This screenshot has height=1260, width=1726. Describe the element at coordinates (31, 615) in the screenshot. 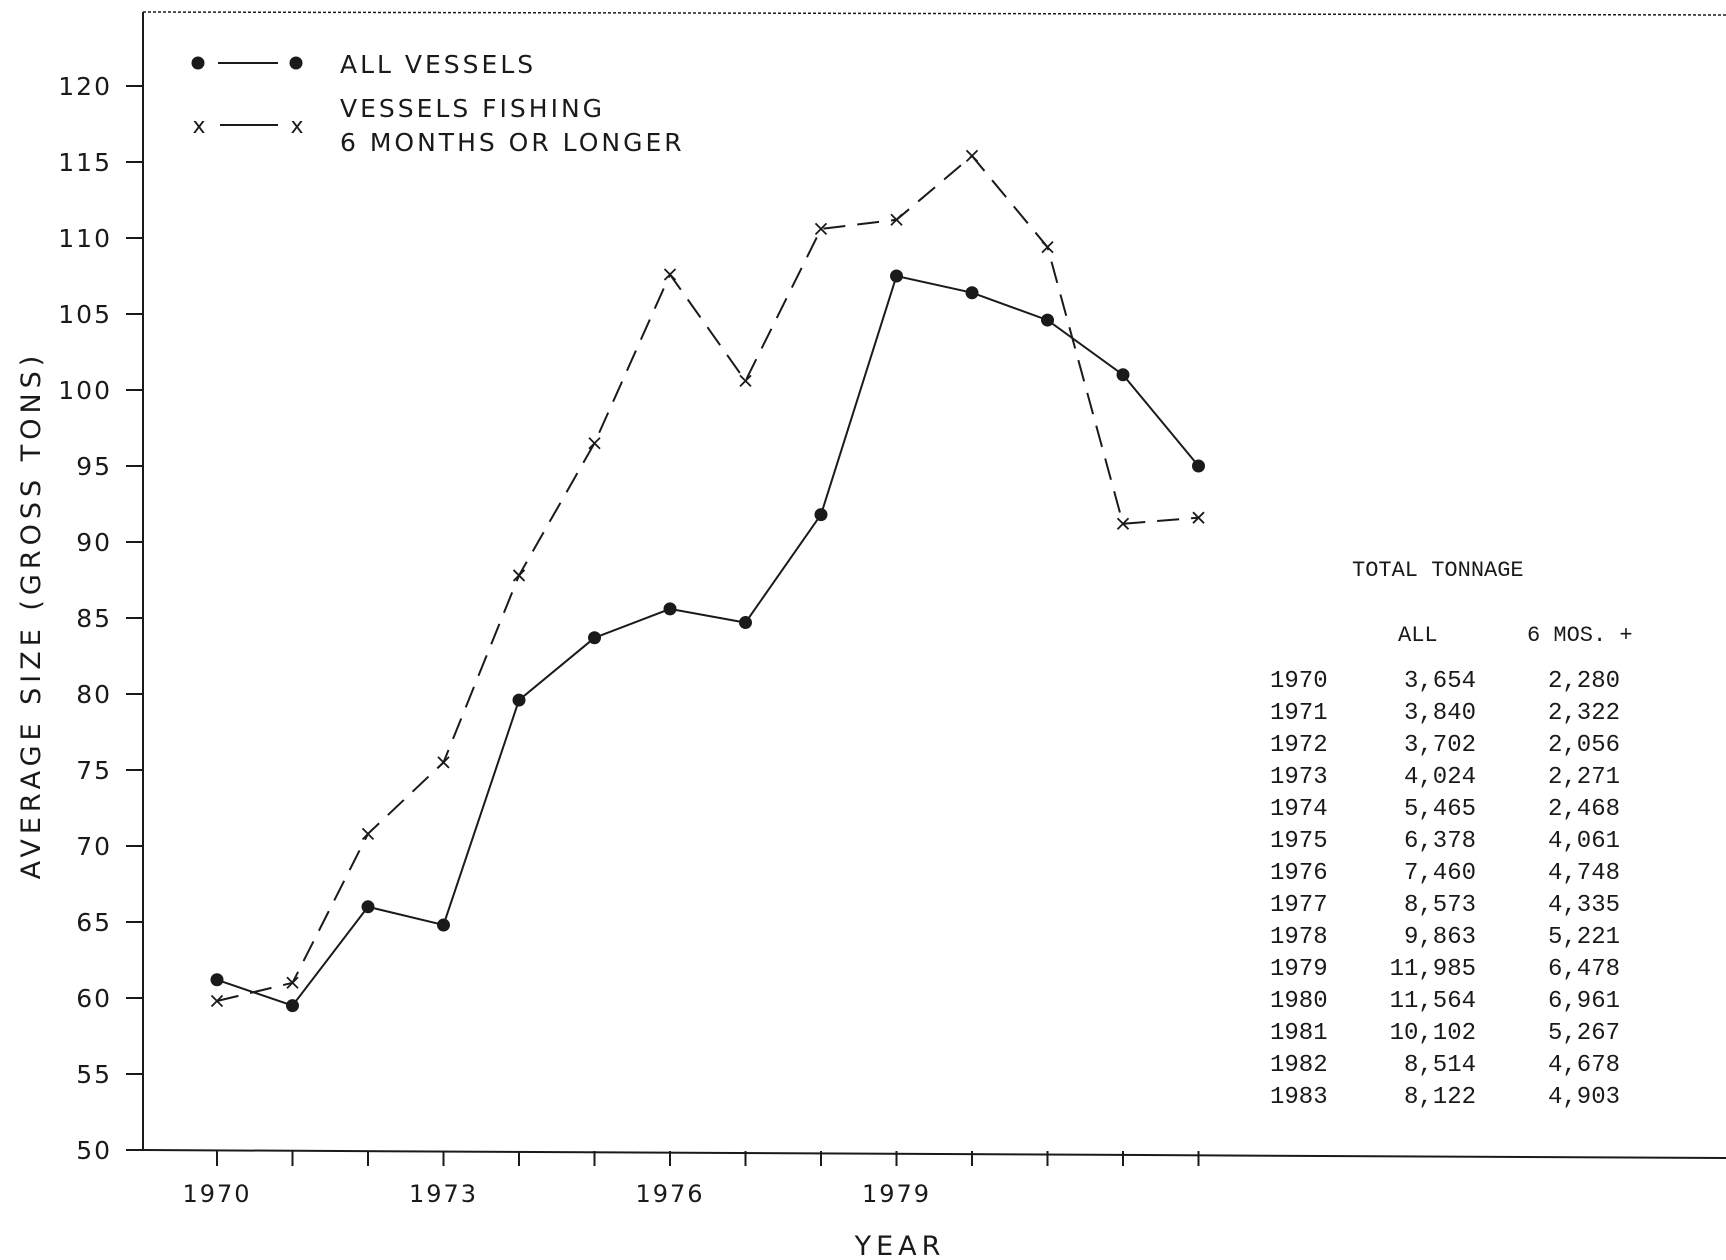

I see `y-axis-title: AVERAGE SIZE (GROSS TONS)` at that location.